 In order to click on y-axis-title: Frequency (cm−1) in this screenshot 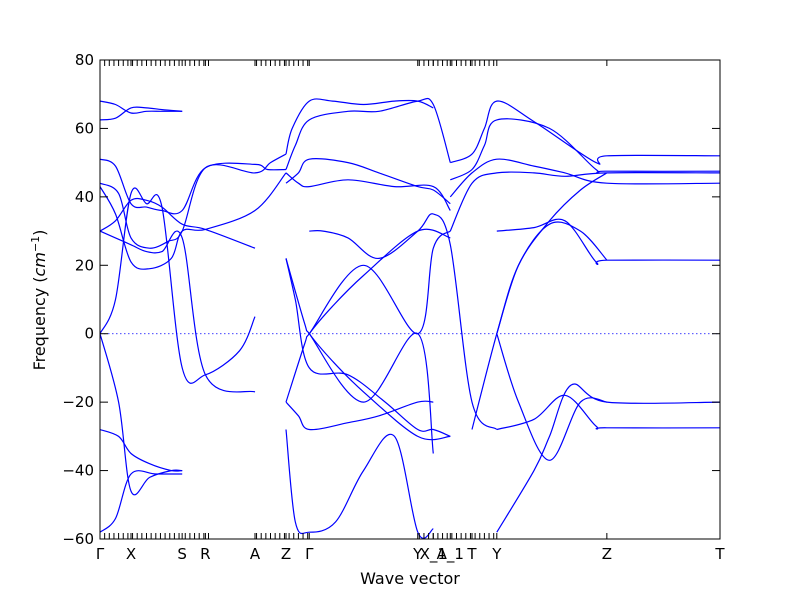, I will do `click(39, 300)`.